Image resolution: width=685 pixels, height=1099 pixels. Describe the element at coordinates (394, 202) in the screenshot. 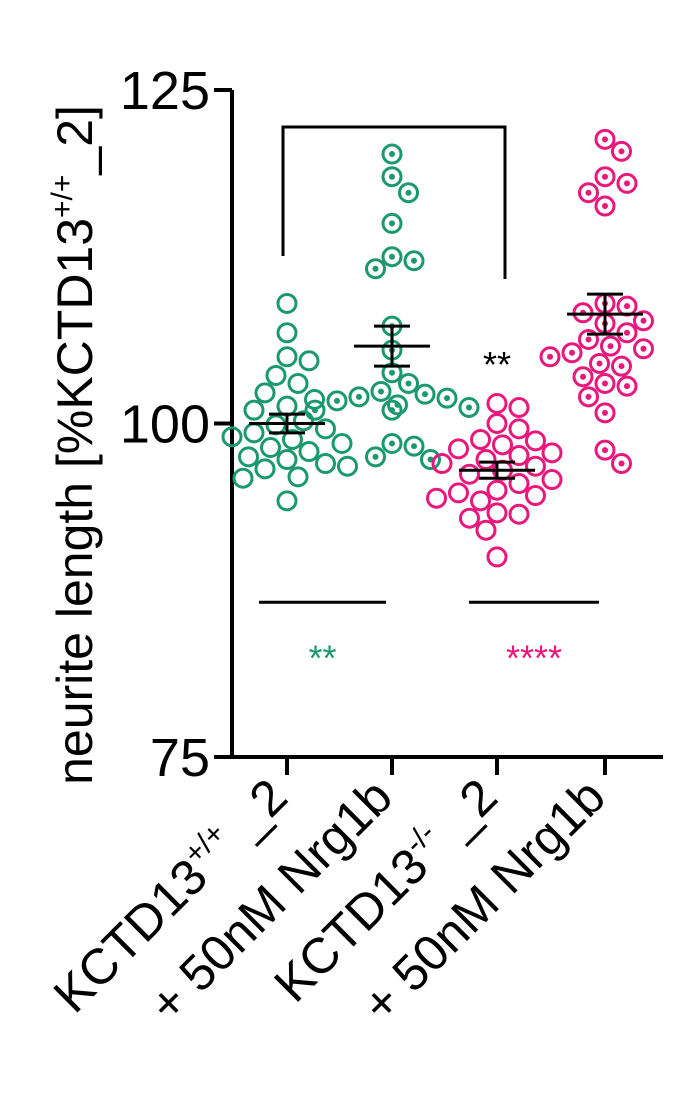

I see `comparison-bracket` at that location.